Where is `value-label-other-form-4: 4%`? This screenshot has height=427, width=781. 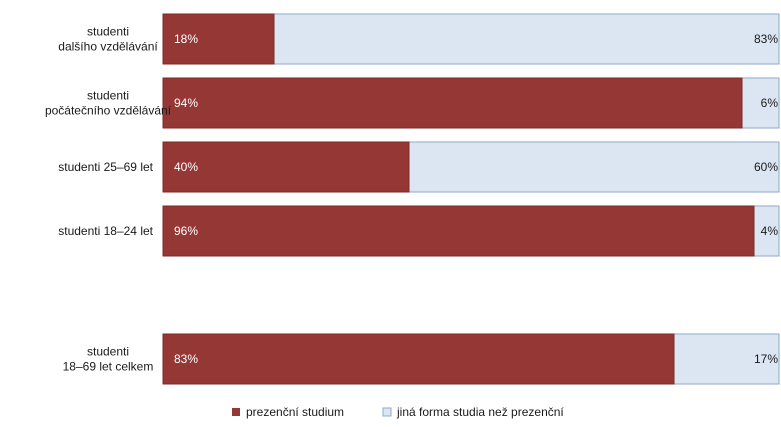
value-label-other-form-4: 4% is located at coordinates (770, 231).